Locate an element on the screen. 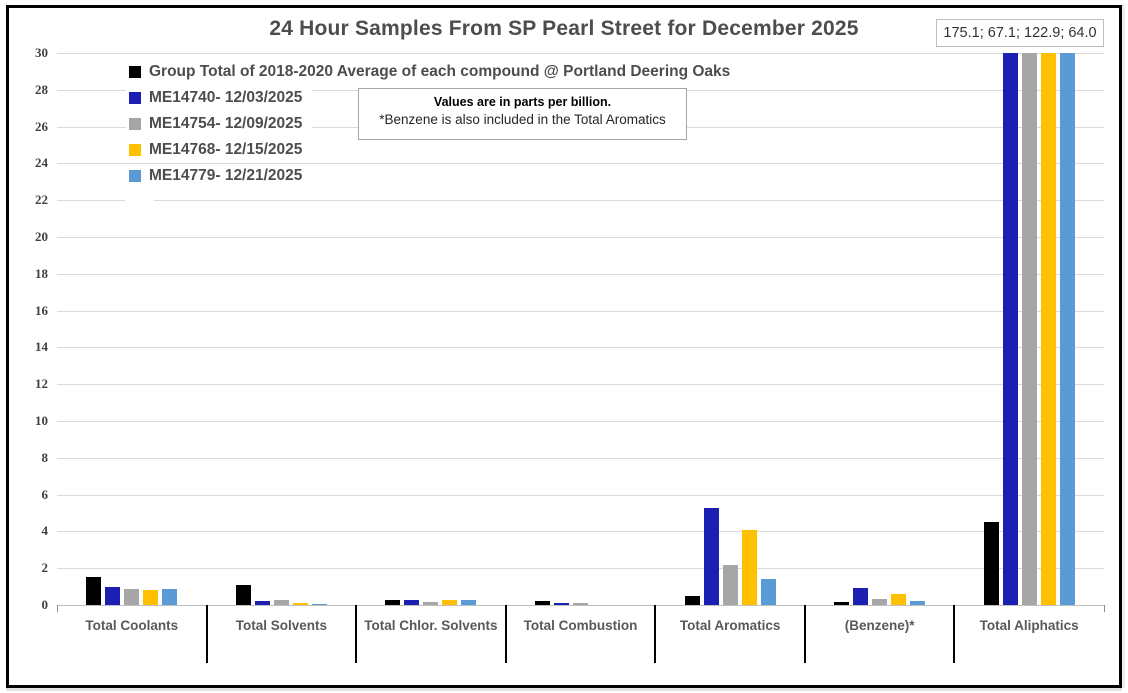  y-axis-tick-label: 2 is located at coordinates (45, 568).